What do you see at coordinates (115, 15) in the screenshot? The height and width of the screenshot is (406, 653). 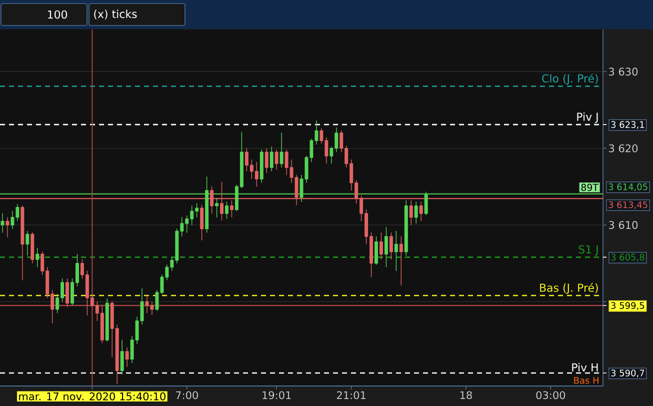 I see `text: (x) ticks` at bounding box center [115, 15].